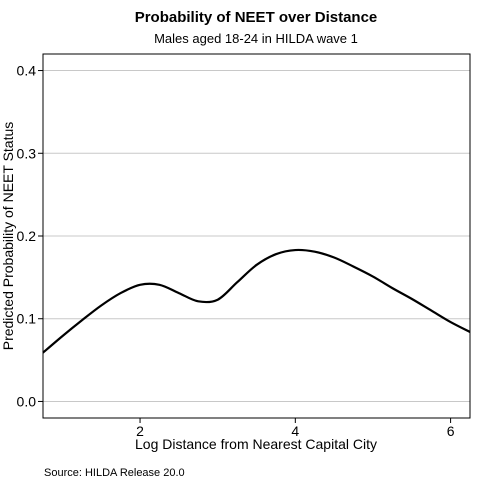 The width and height of the screenshot is (480, 480). What do you see at coordinates (8, 236) in the screenshot?
I see `y-axis-label: Predicted Probability of NEET Status` at bounding box center [8, 236].